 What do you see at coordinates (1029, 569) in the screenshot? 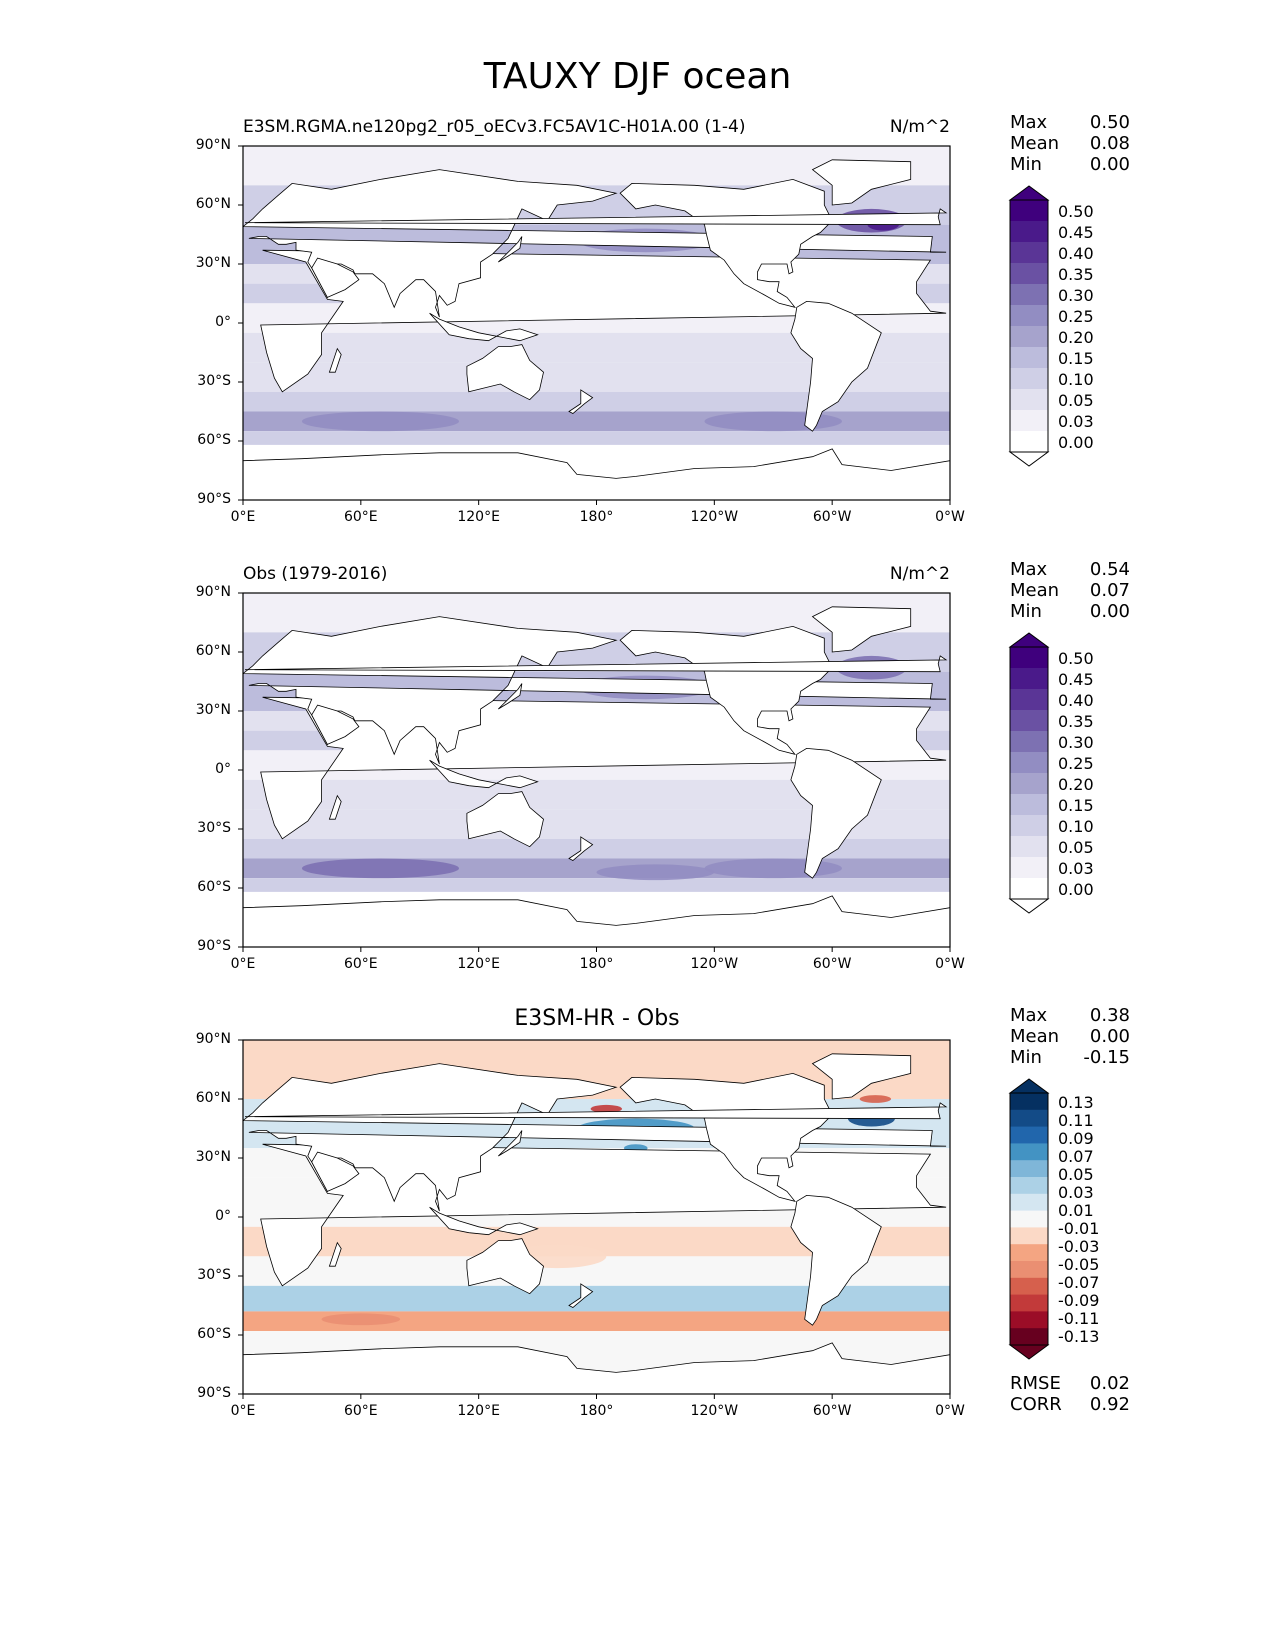
I see `panel-2-max-label: Max` at bounding box center [1029, 569].